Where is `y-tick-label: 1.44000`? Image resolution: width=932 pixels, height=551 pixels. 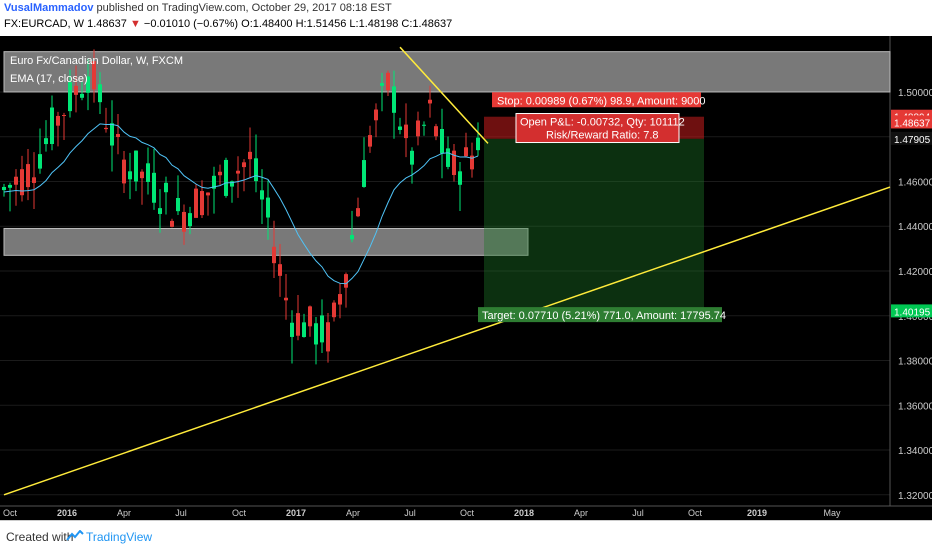
y-tick-label: 1.44000 is located at coordinates (915, 227).